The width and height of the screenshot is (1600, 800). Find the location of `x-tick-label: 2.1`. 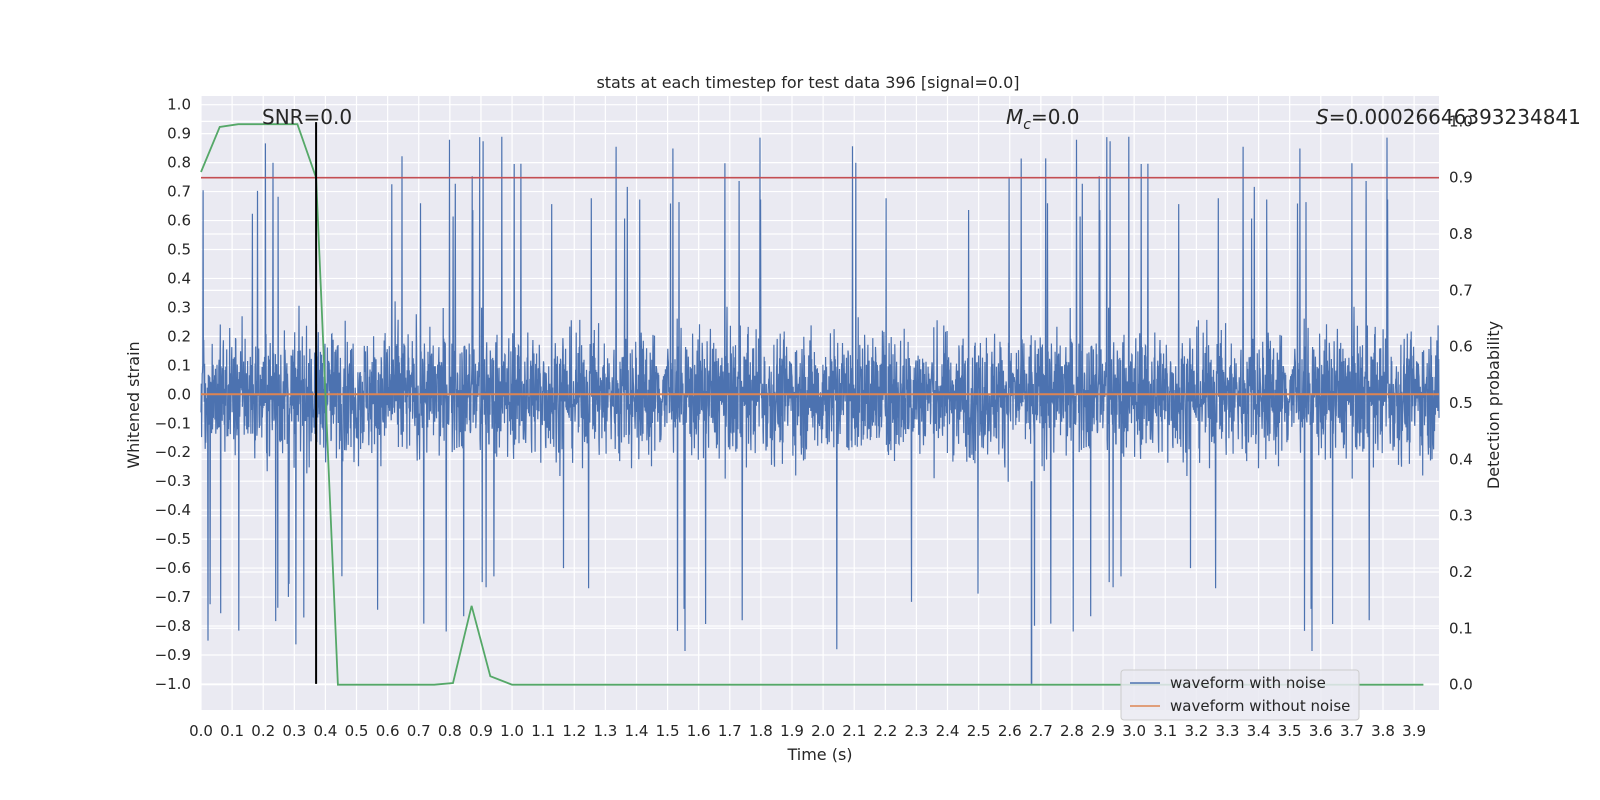

x-tick-label: 2.1 is located at coordinates (854, 731).